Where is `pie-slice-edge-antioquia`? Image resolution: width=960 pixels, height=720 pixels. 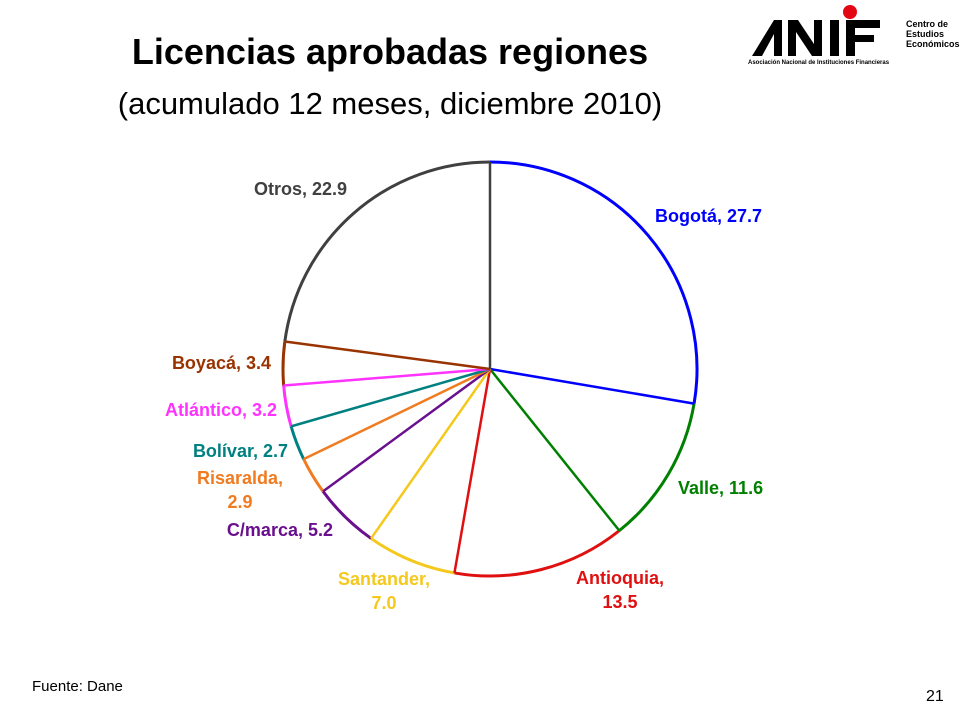
pie-slice-edge-antioquia is located at coordinates (472, 471).